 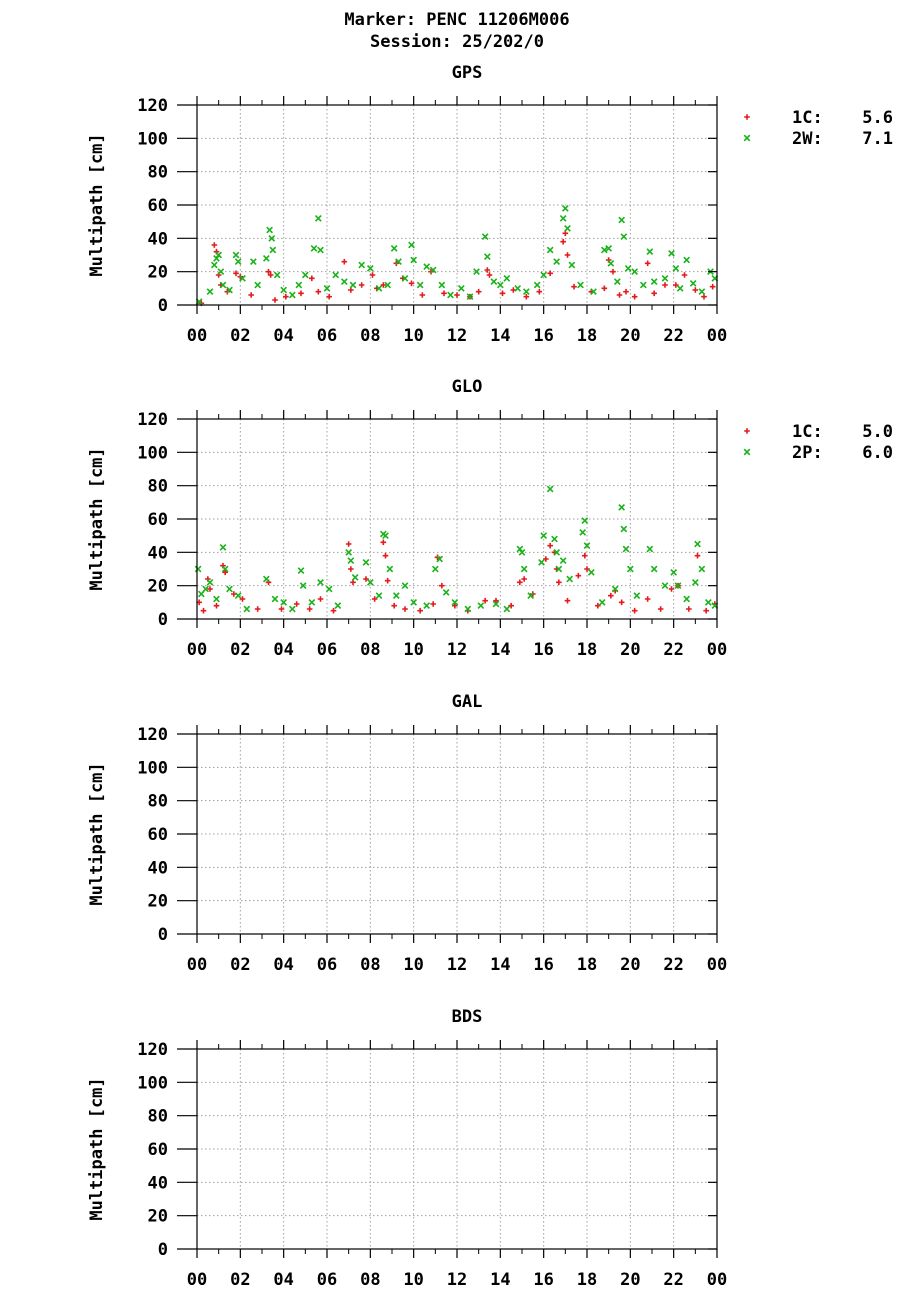 I want to click on x-tick-label: 12, so click(x=457, y=1280).